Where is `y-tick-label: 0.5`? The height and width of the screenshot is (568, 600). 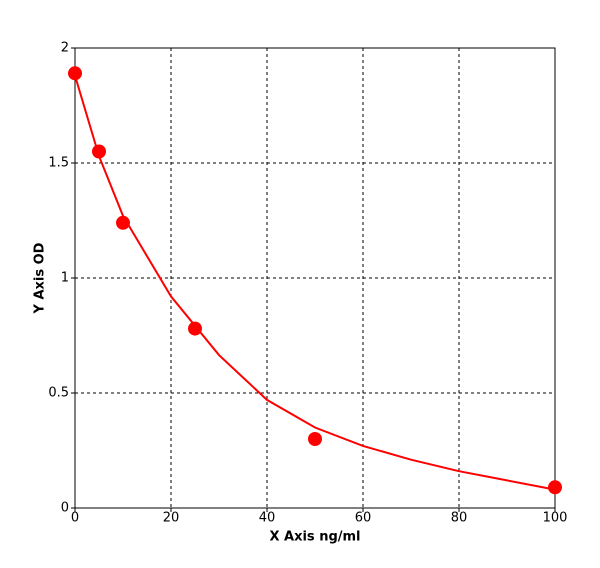
y-tick-label: 0.5 is located at coordinates (58, 393).